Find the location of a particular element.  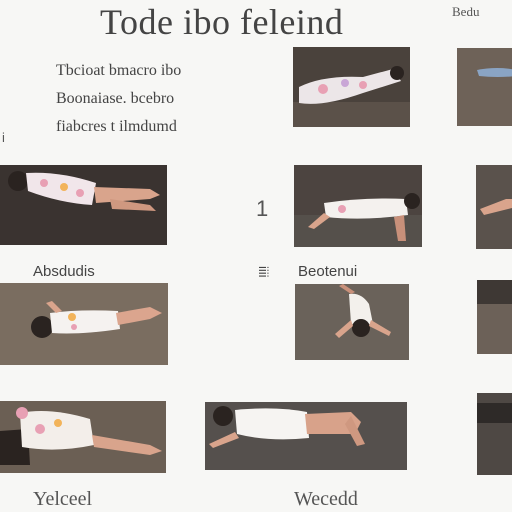

corner-label: Bedu is located at coordinates (466, 11).